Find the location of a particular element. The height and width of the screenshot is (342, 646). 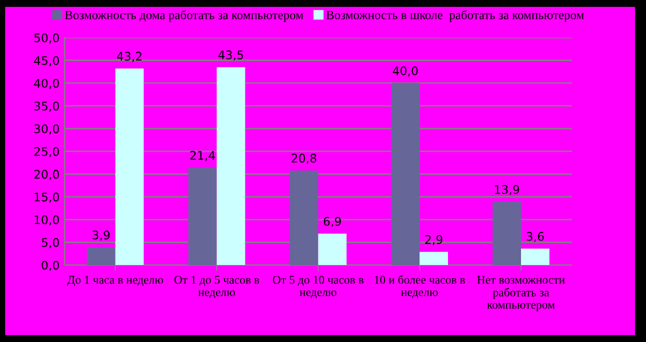

data-label: 13,9 is located at coordinates (507, 190).